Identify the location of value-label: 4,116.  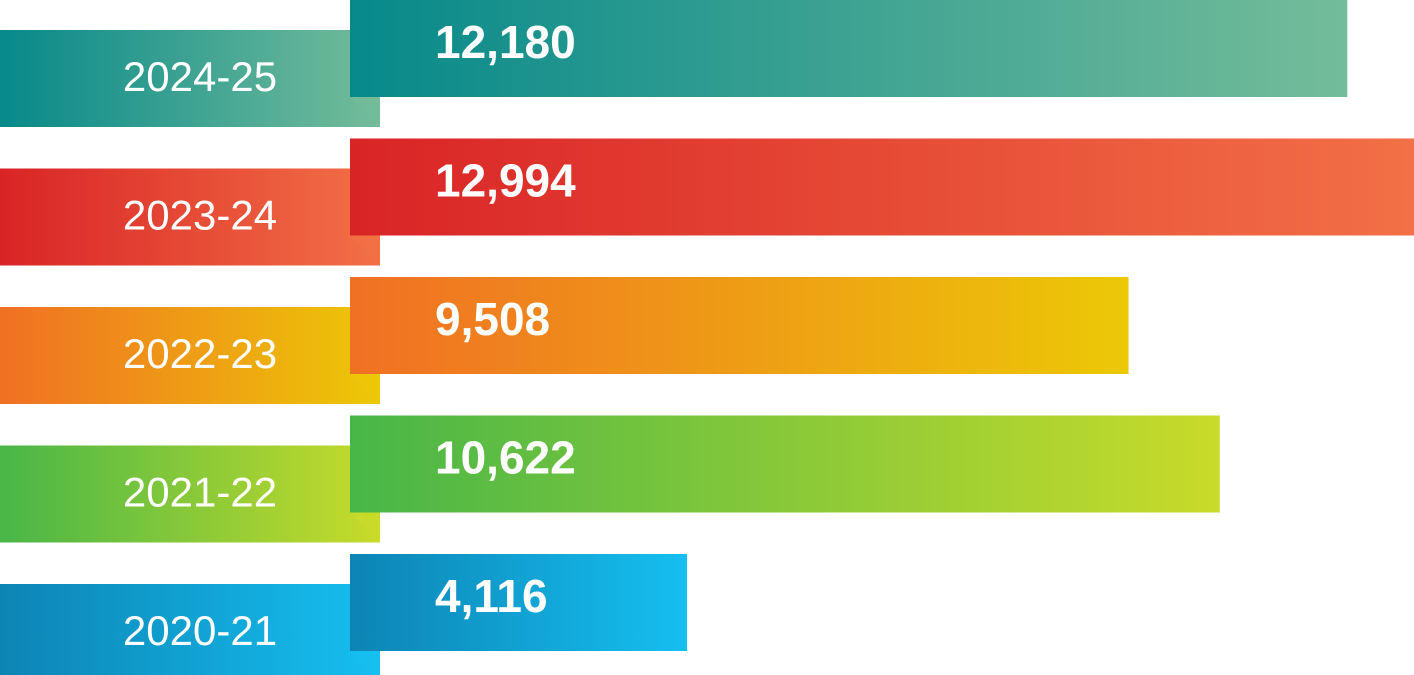
(491, 596).